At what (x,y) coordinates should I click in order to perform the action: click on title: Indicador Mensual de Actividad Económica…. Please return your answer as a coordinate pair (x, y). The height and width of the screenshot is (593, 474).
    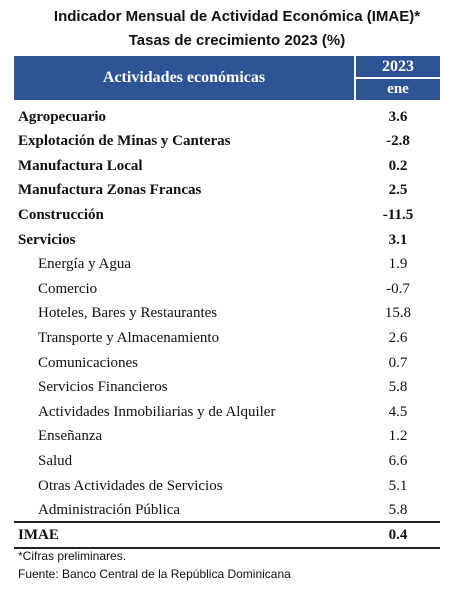
    Looking at the image, I should click on (237, 16).